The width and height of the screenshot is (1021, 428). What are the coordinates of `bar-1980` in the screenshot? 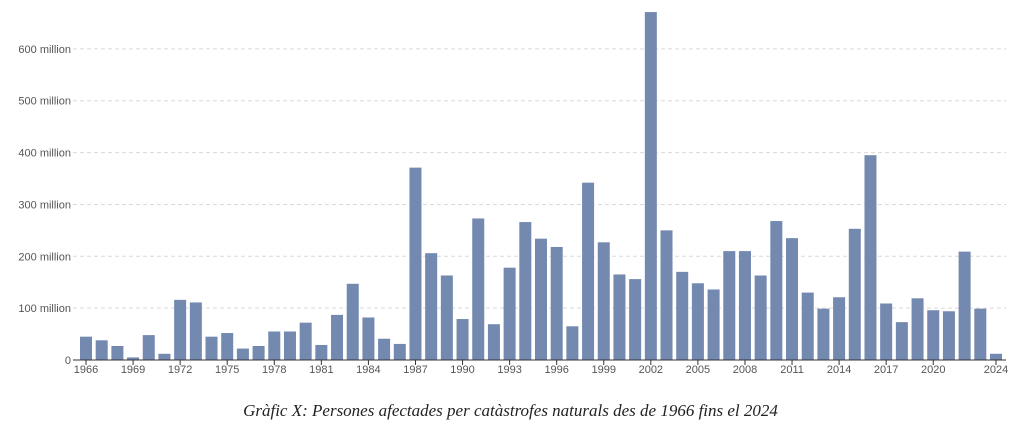 It's located at (305, 341).